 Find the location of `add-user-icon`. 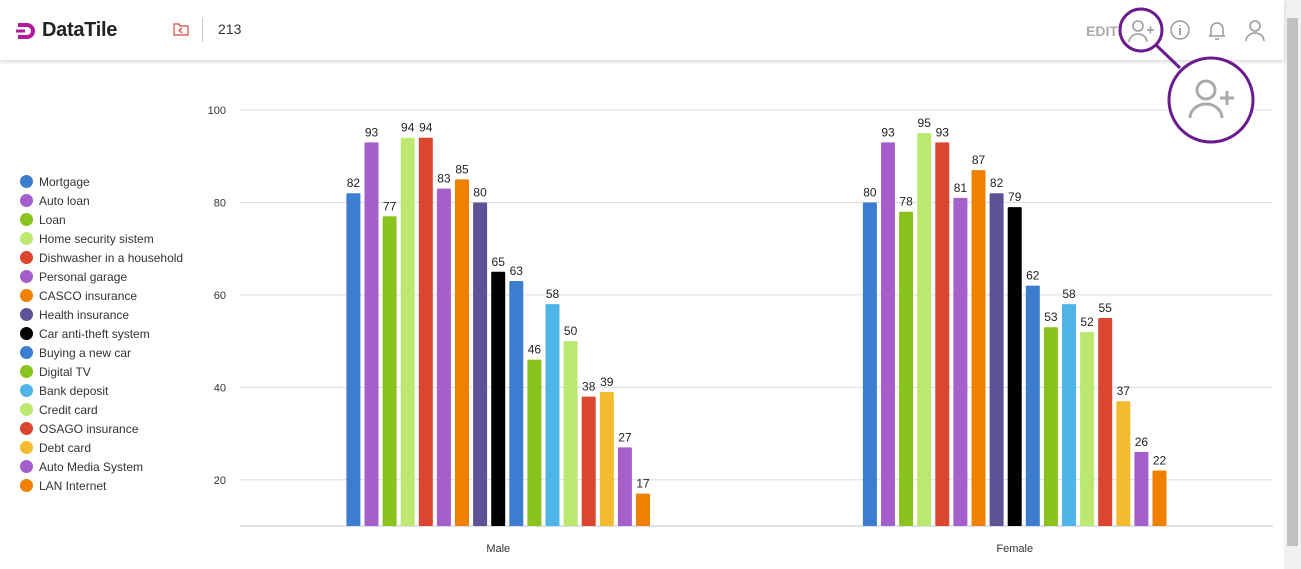

add-user-icon is located at coordinates (1141, 31).